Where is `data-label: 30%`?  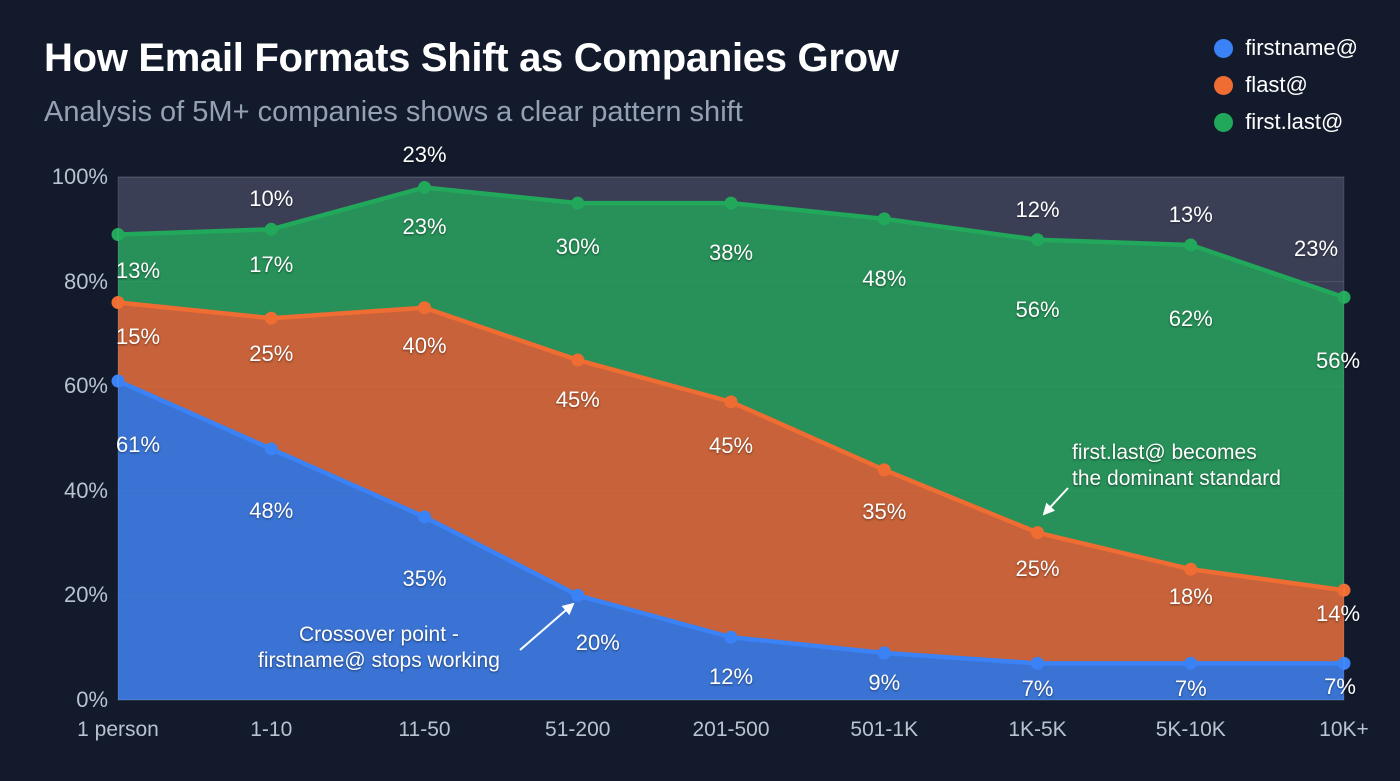
data-label: 30% is located at coordinates (577, 247).